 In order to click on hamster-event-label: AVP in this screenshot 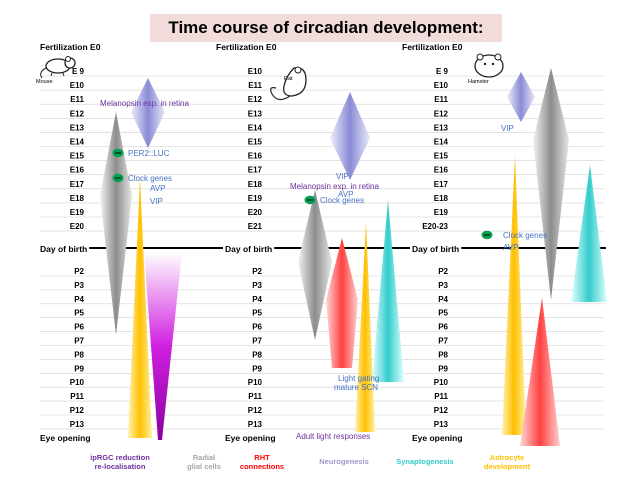, I will do `click(510, 247)`.